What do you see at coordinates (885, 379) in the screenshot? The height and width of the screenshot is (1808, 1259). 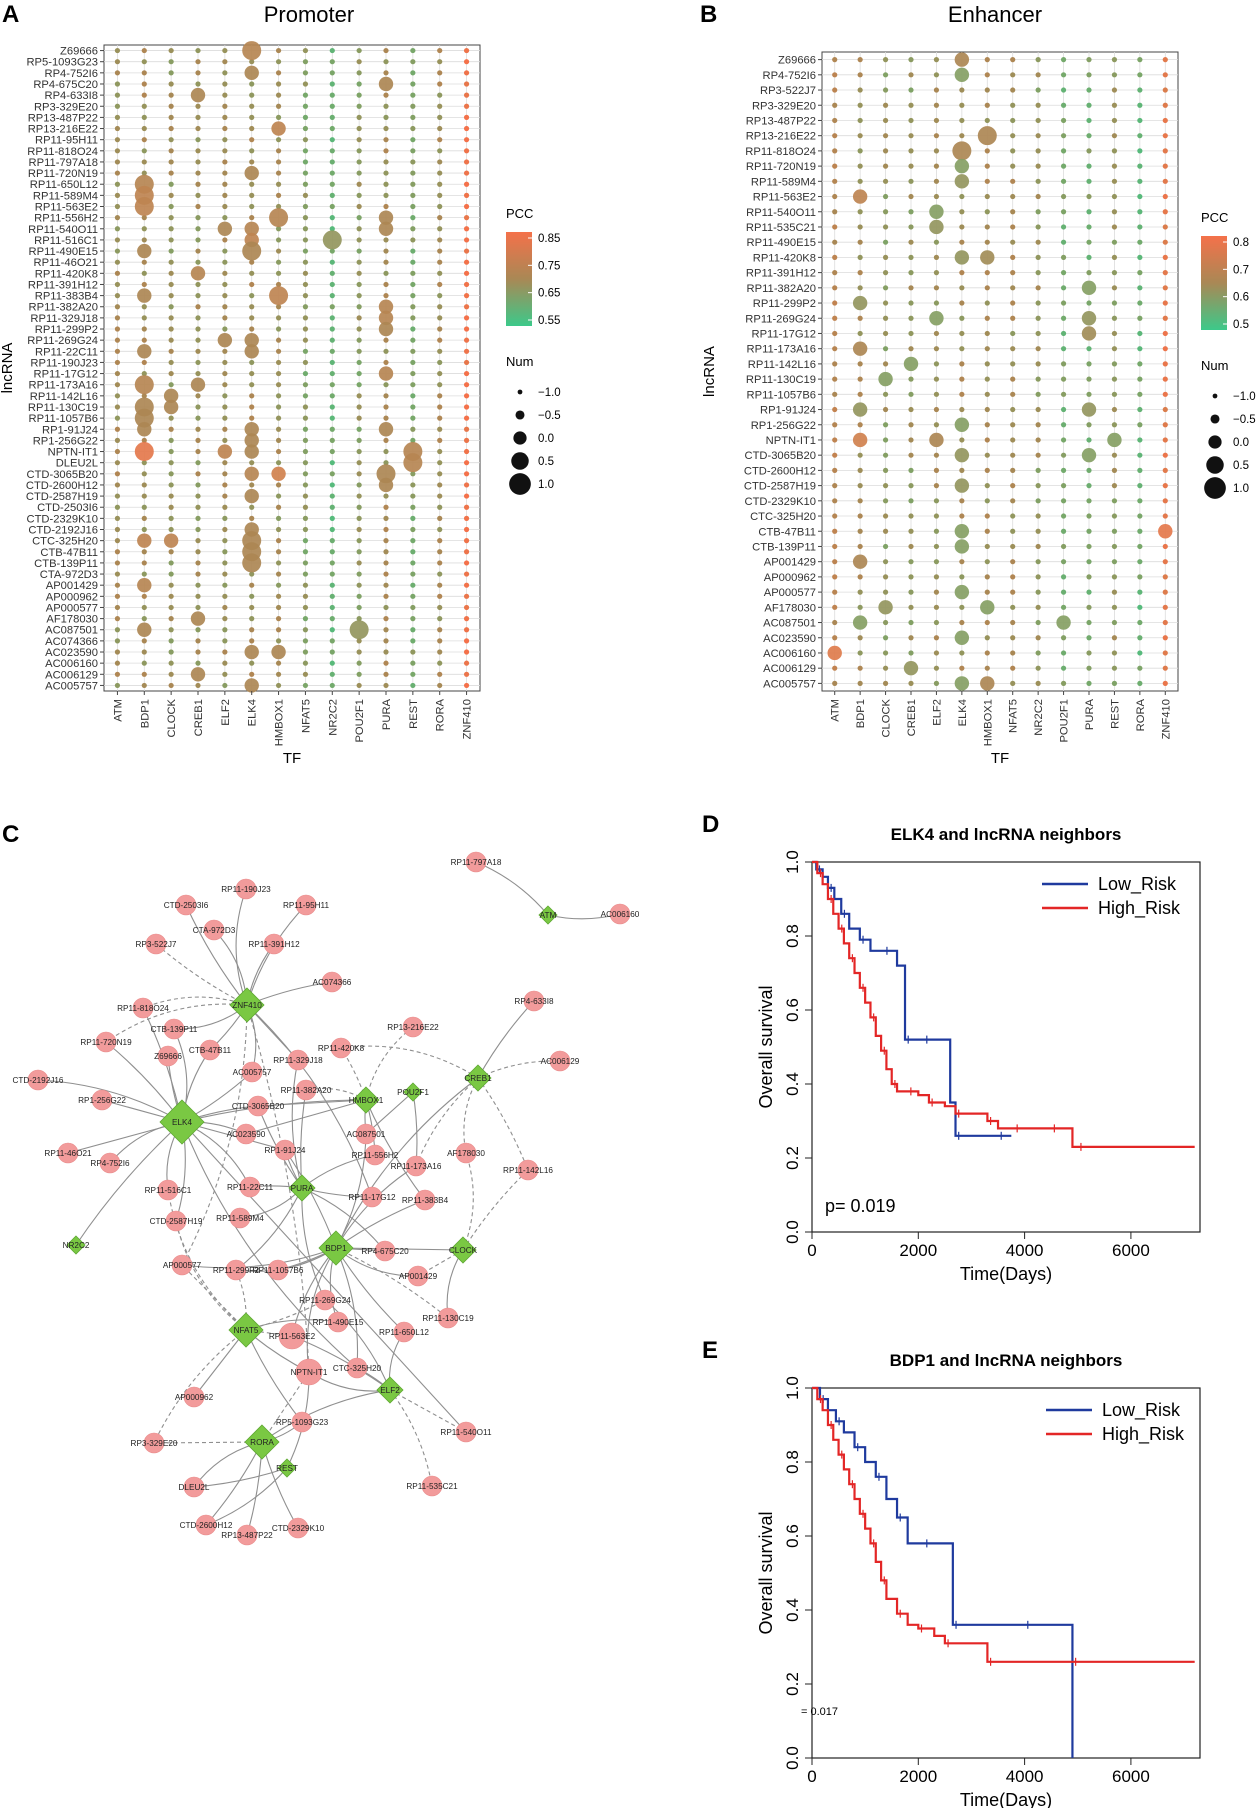 I see `dot-RP11-130C19-CLOCK` at bounding box center [885, 379].